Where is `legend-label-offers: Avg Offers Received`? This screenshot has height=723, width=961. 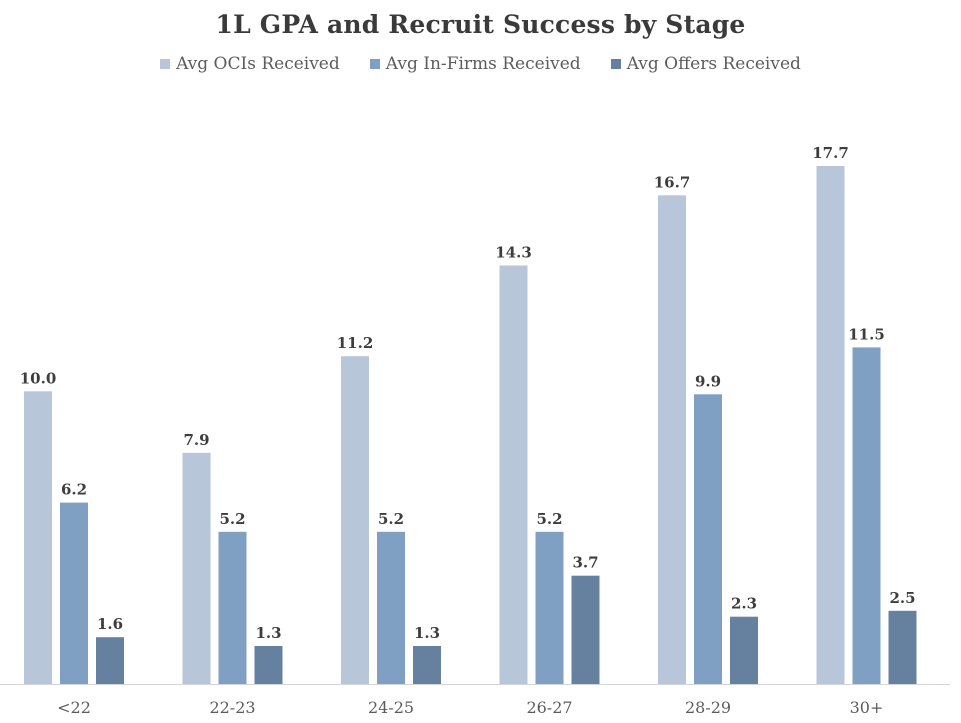
legend-label-offers: Avg Offers Received is located at coordinates (713, 64).